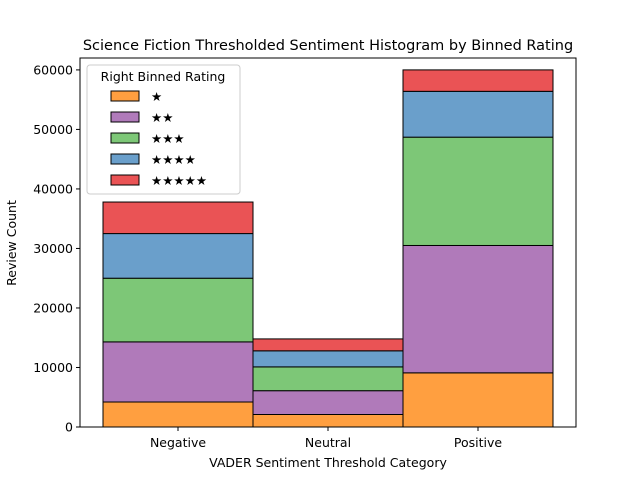 The width and height of the screenshot is (640, 480). Describe the element at coordinates (179, 180) in the screenshot. I see `legend-label-5: ★★★★★` at that location.